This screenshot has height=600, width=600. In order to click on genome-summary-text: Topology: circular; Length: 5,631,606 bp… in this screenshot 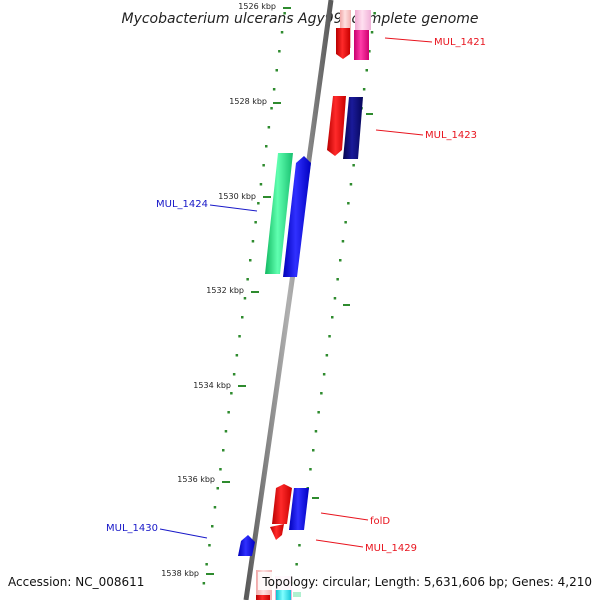, I will do `click(426, 582)`.